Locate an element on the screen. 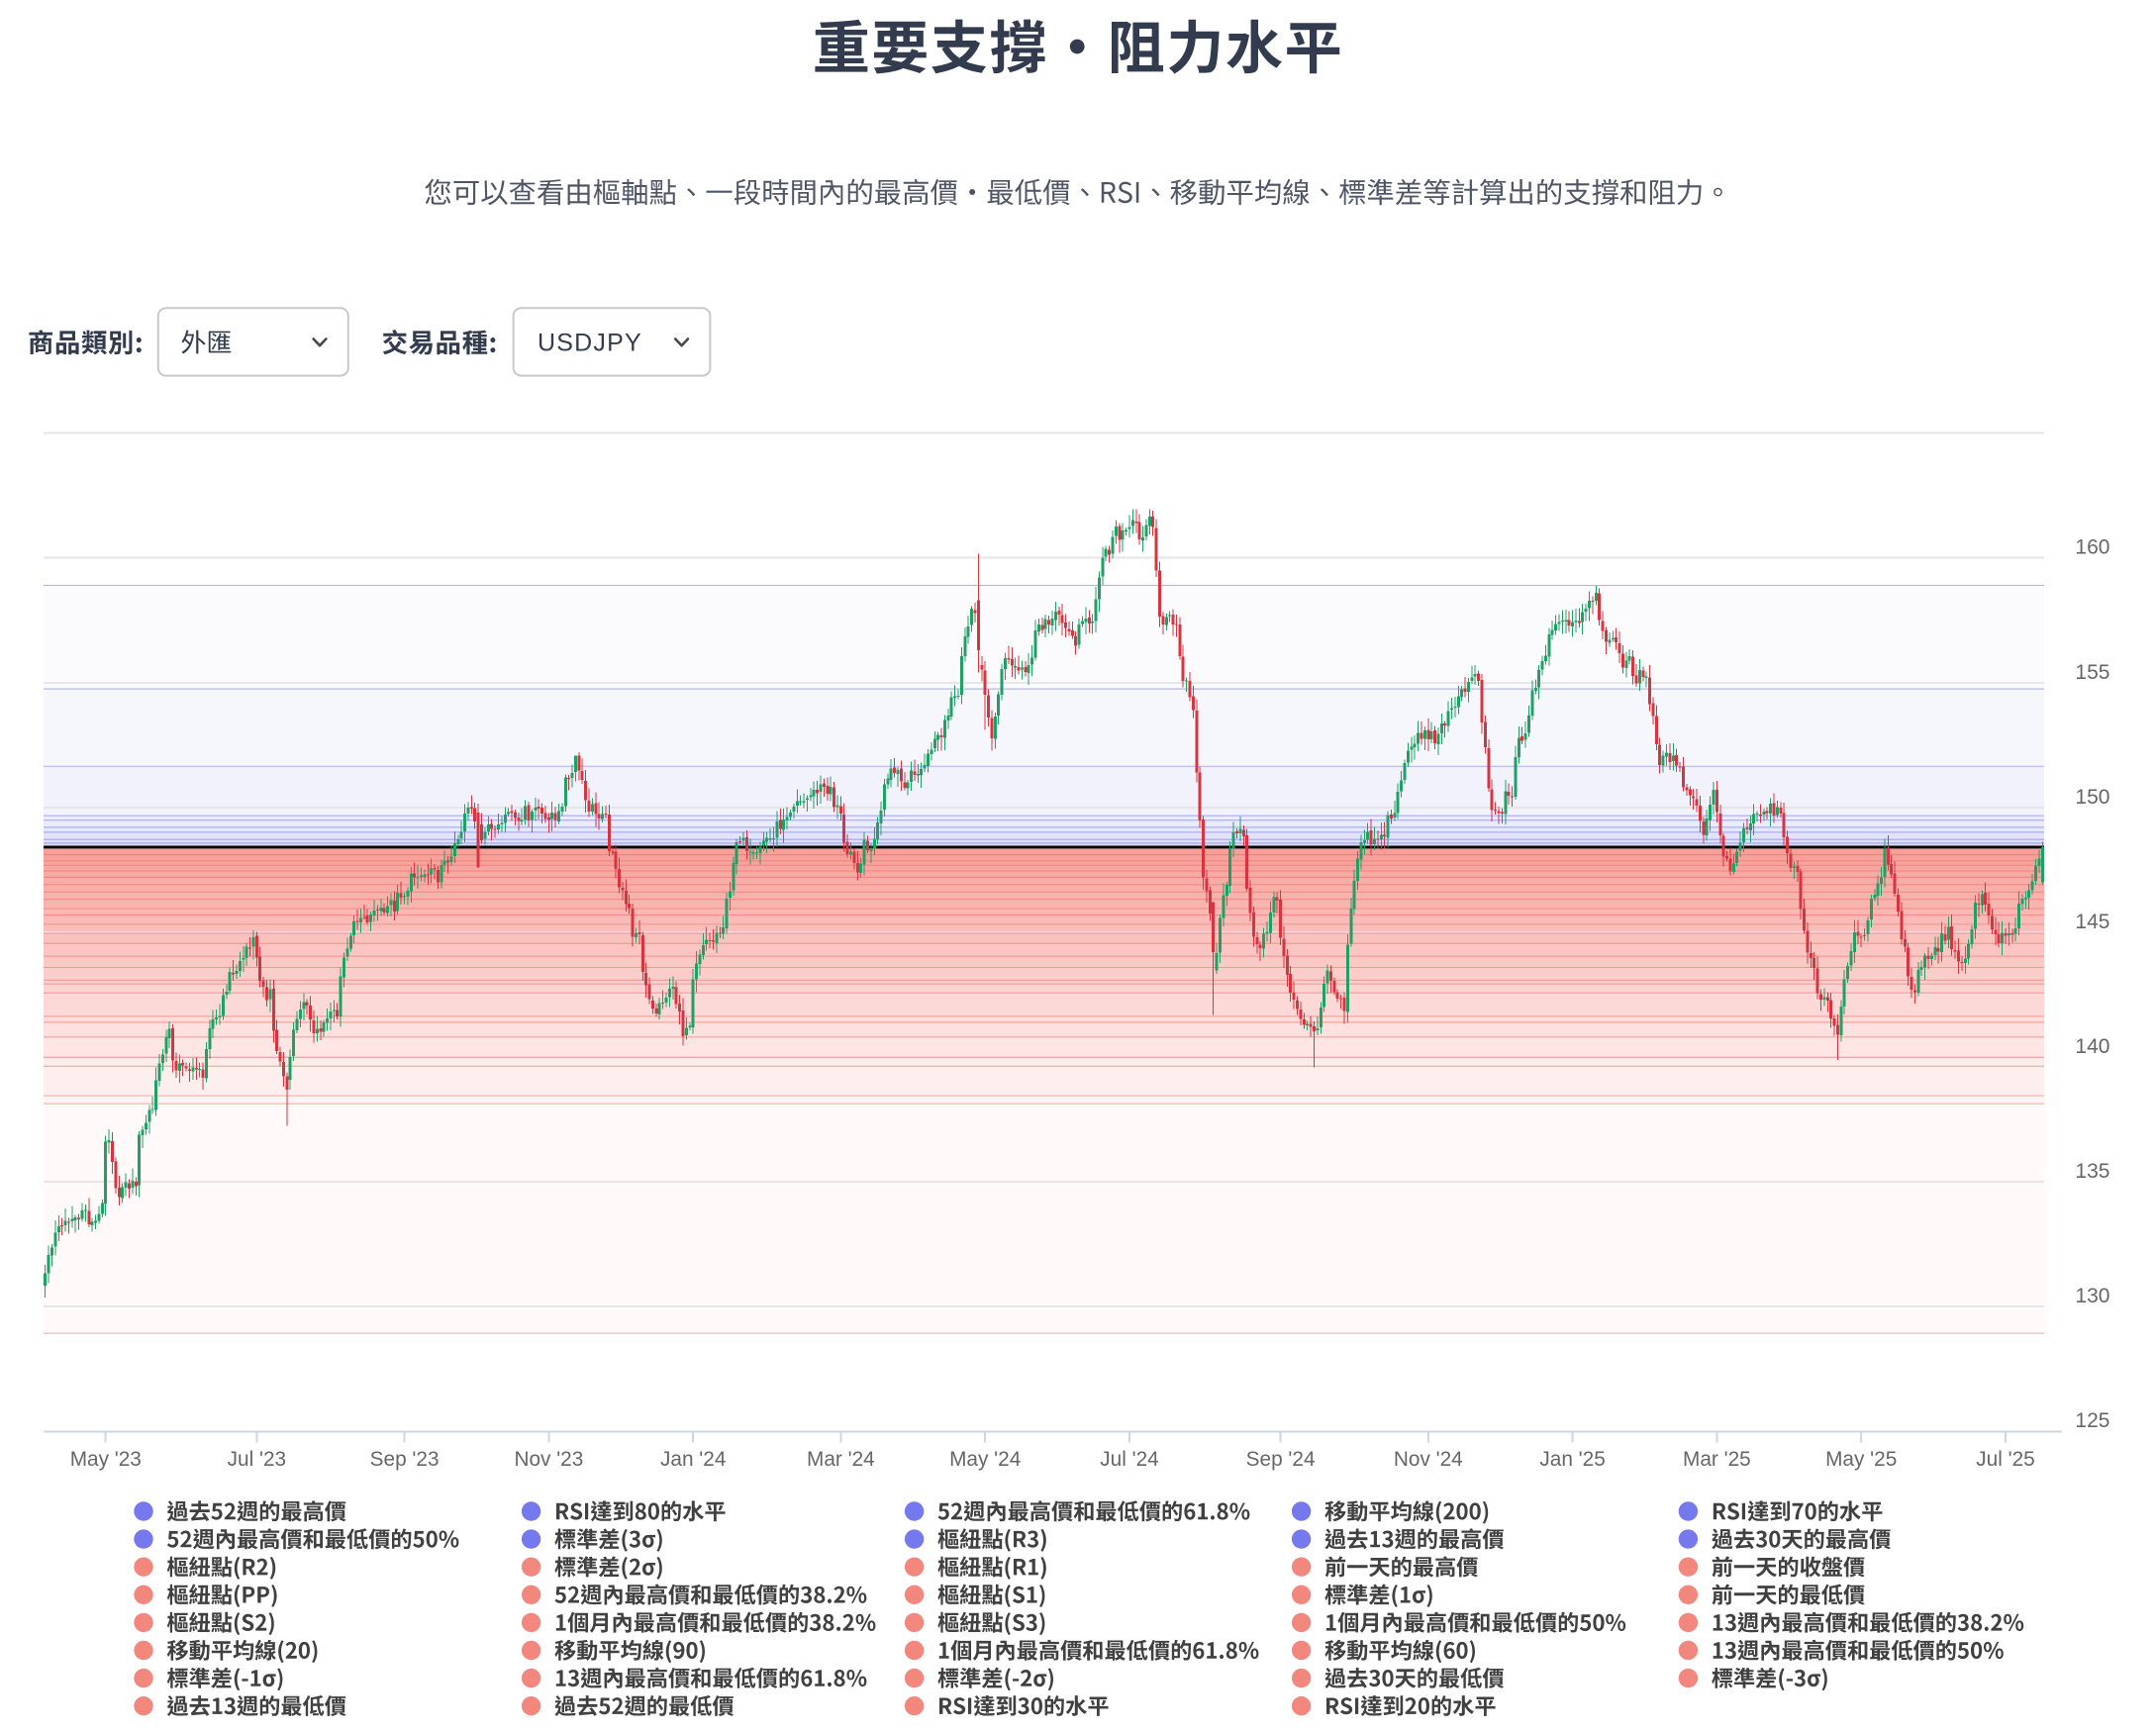 The width and height of the screenshot is (2156, 1732). svg-text: 130 is located at coordinates (2092, 1296).